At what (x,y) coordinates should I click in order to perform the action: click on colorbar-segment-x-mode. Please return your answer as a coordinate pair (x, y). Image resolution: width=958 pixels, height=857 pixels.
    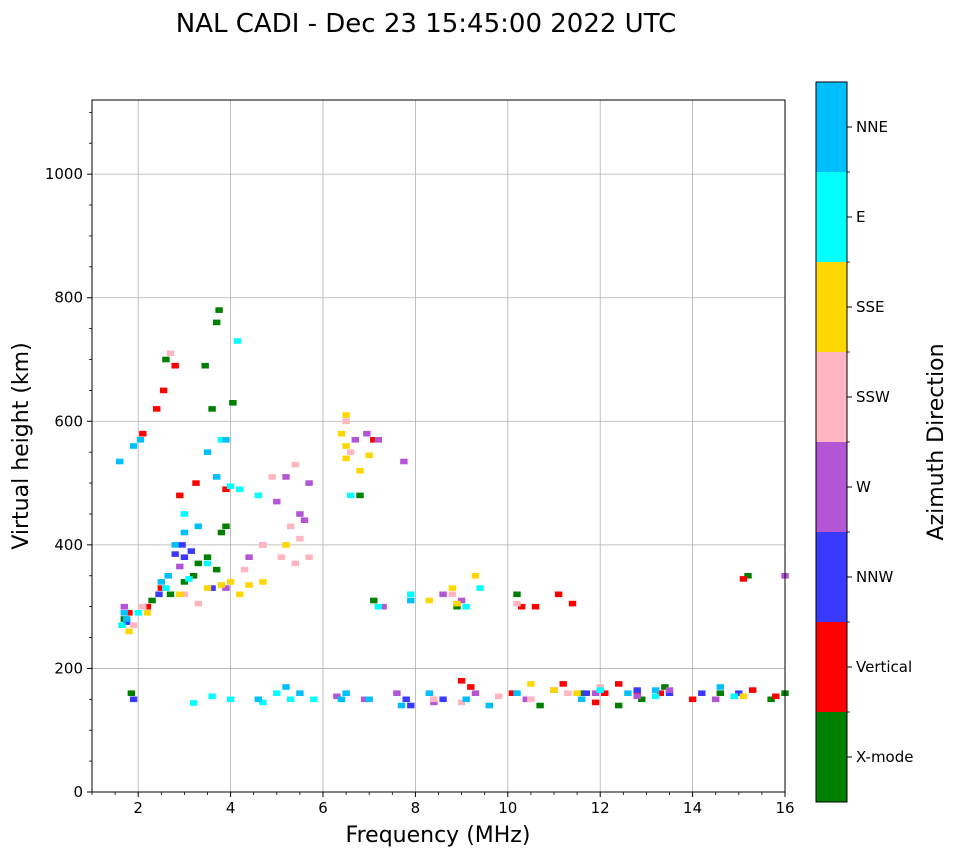
    Looking at the image, I should click on (831, 757).